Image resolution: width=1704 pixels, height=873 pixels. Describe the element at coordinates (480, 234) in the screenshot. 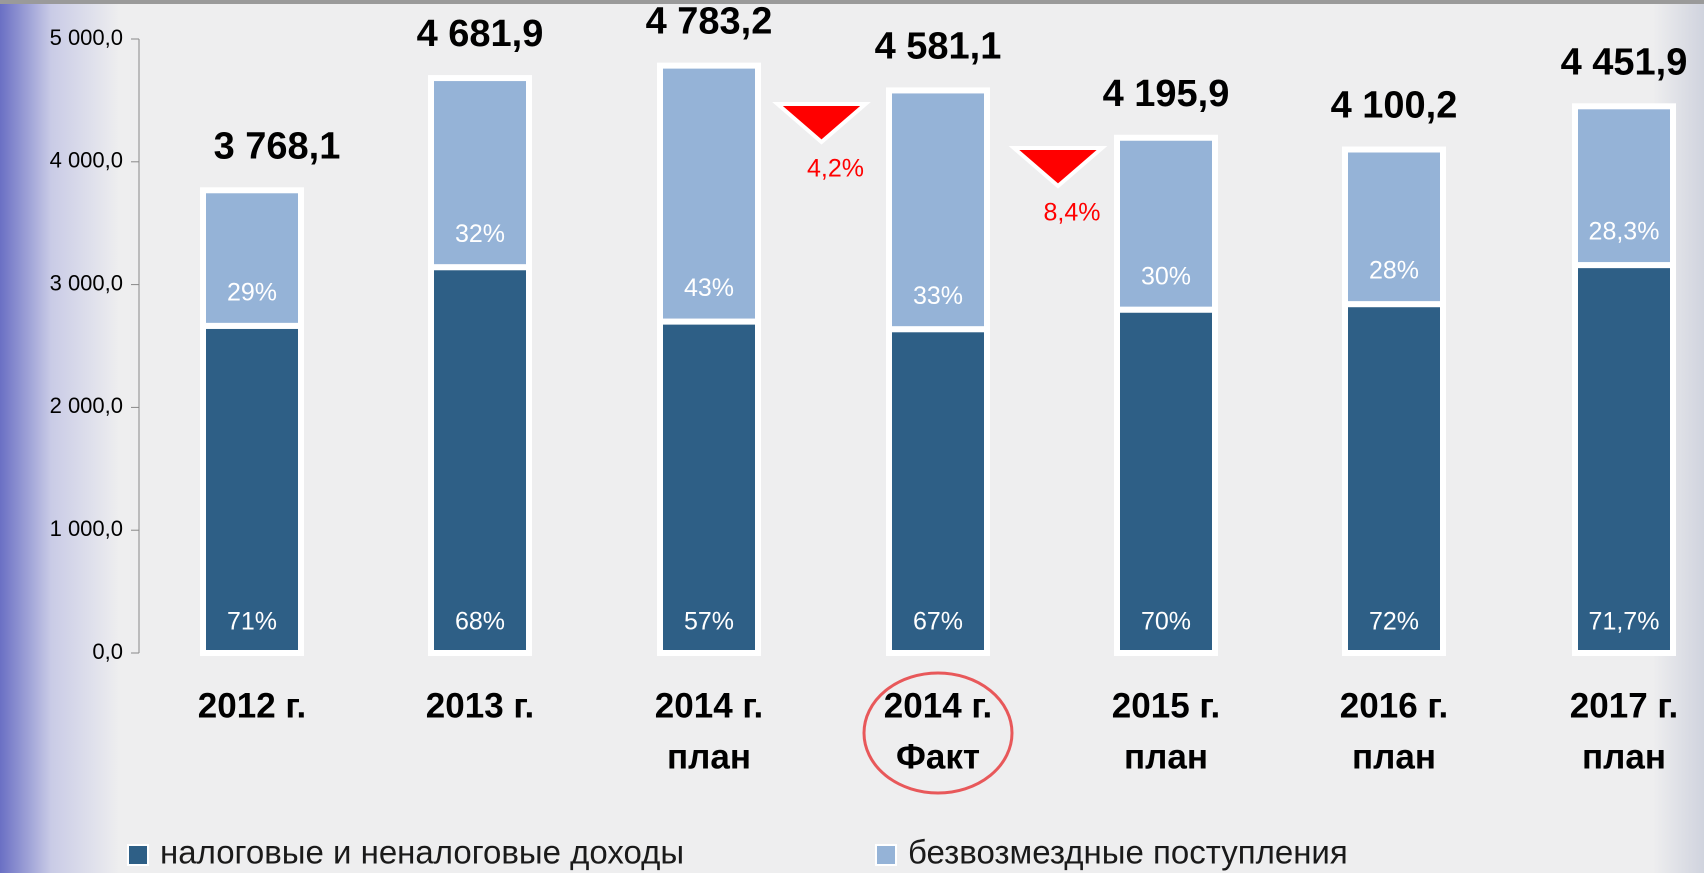

I see `segment-label: 32%` at that location.